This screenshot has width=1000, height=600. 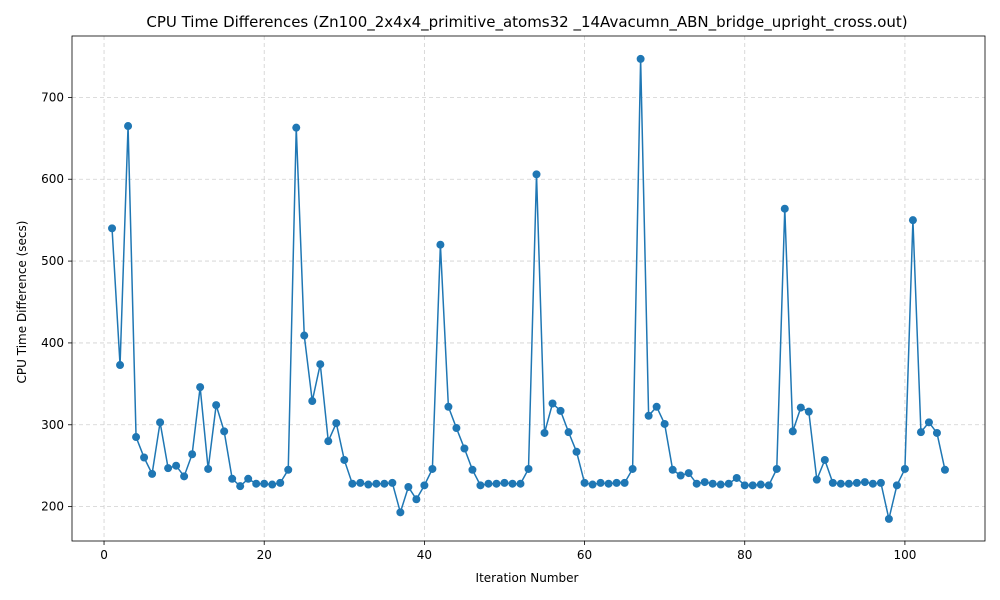 I want to click on x-tick-label: 80, so click(x=744, y=555).